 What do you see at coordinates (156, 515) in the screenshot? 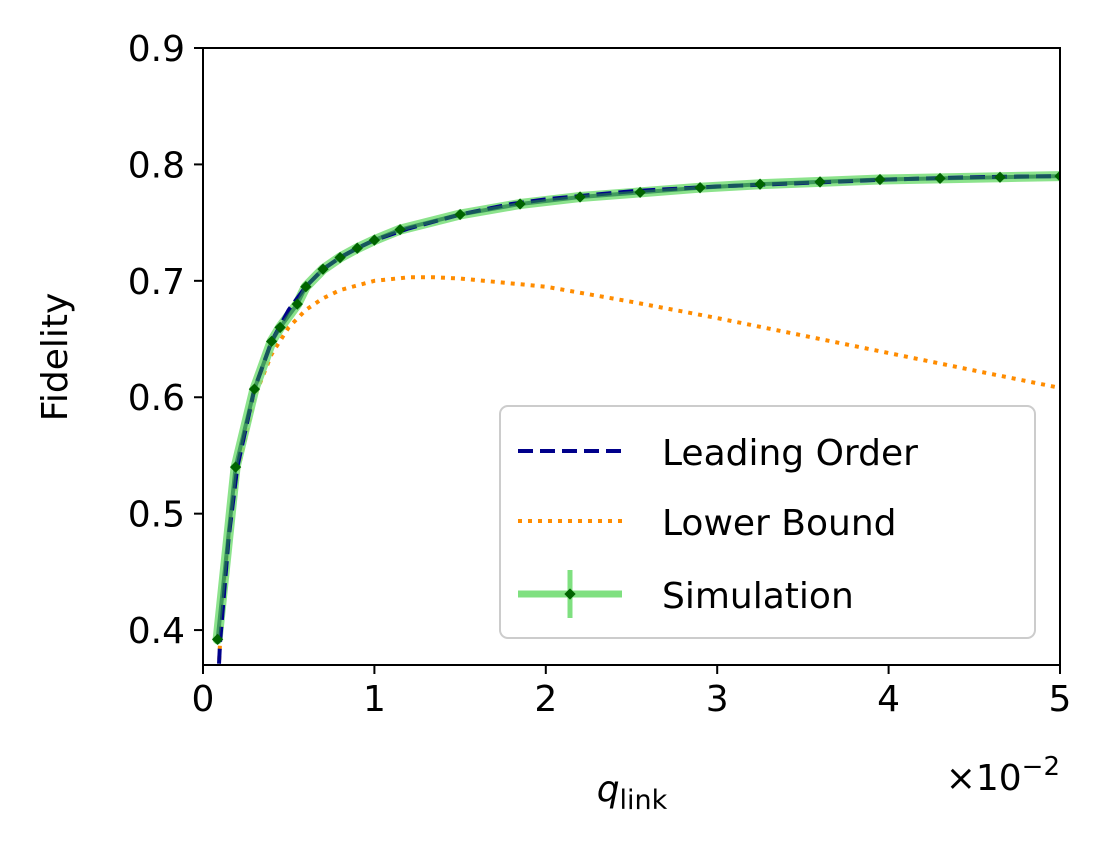
I see `y-tick-label: 0.5` at bounding box center [156, 515].